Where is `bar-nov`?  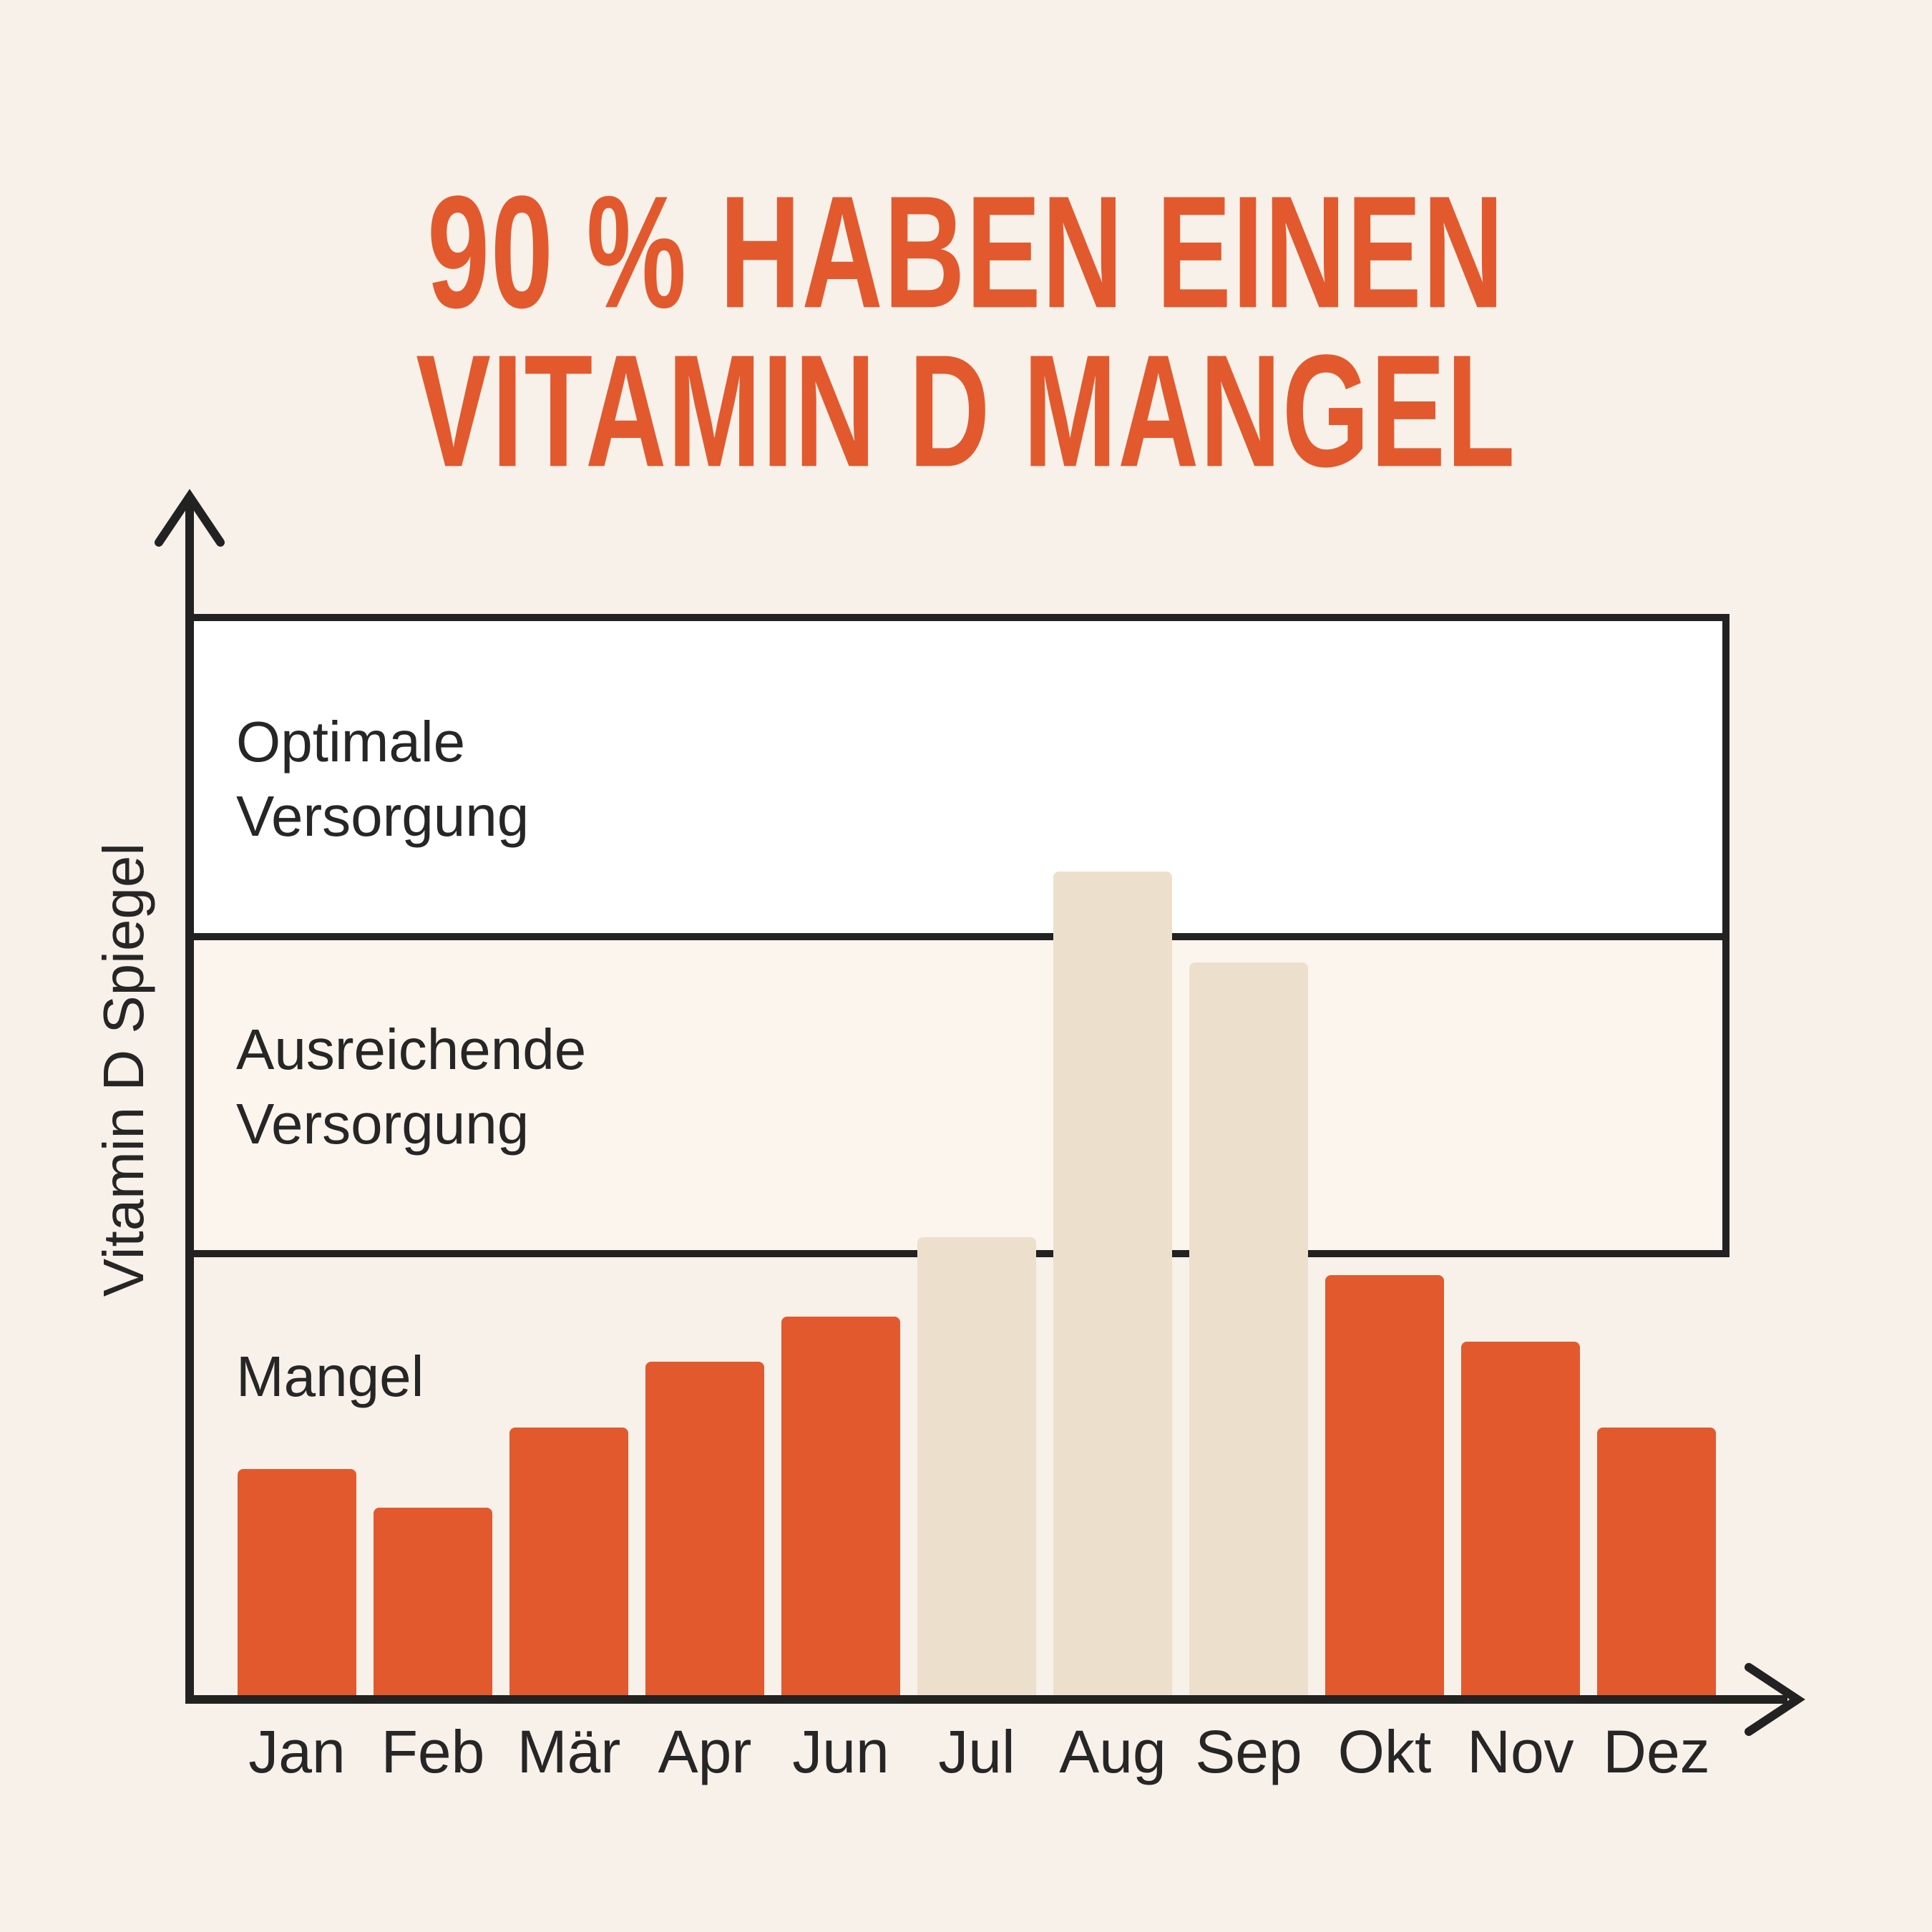 bar-nov is located at coordinates (1520, 1520).